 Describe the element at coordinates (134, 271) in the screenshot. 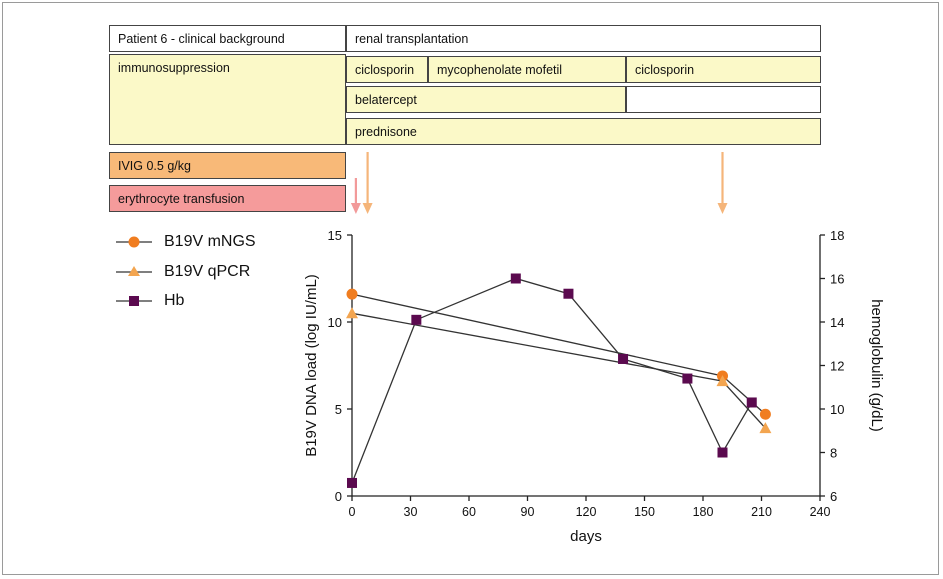

I see `legend-marker-triangle-icon` at that location.